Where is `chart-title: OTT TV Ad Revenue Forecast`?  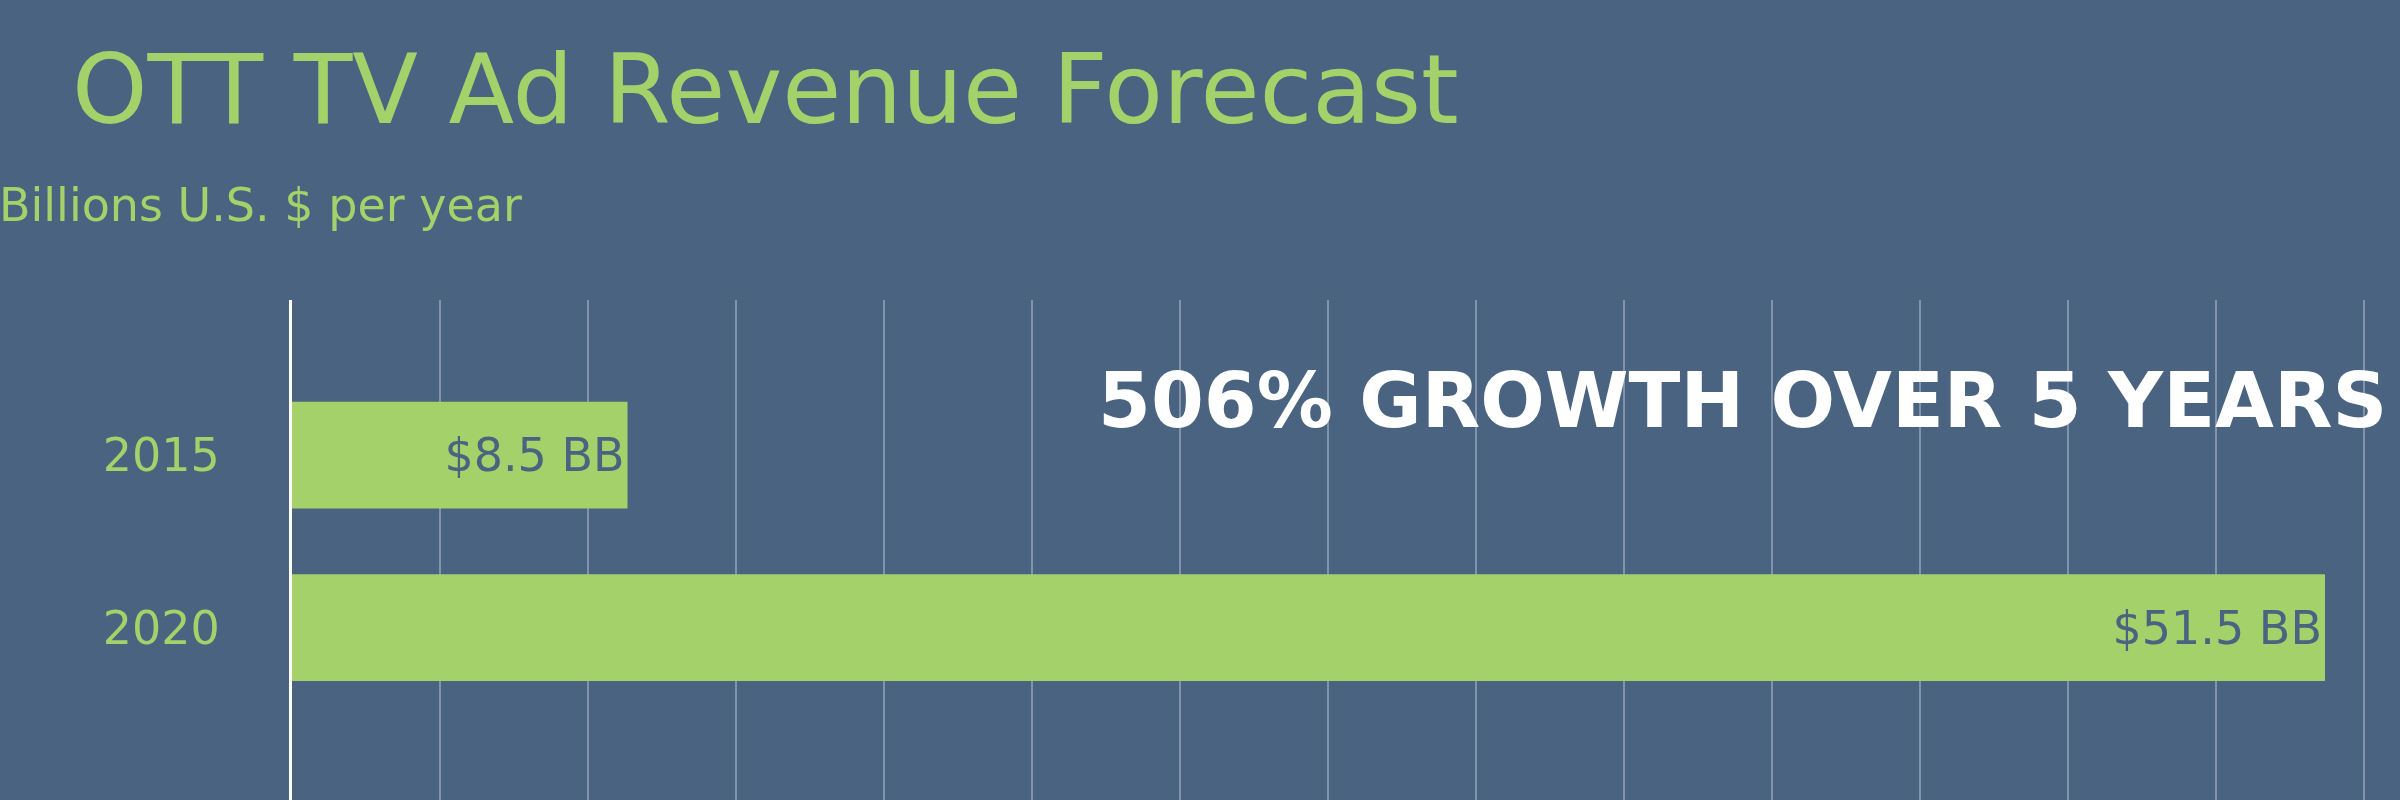
chart-title: OTT TV Ad Revenue Forecast is located at coordinates (765, 90).